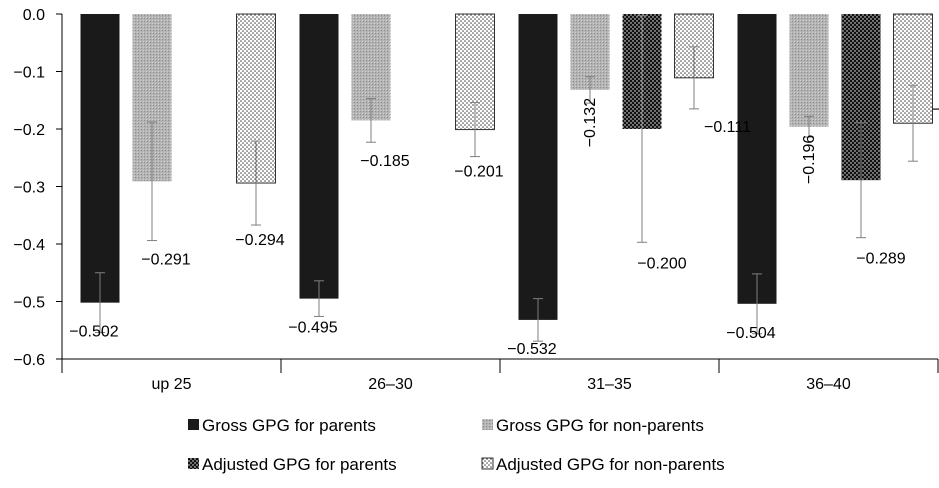 This screenshot has height=488, width=939. Describe the element at coordinates (600, 425) in the screenshot. I see `legend-label: Gross GPG for non-parents` at that location.